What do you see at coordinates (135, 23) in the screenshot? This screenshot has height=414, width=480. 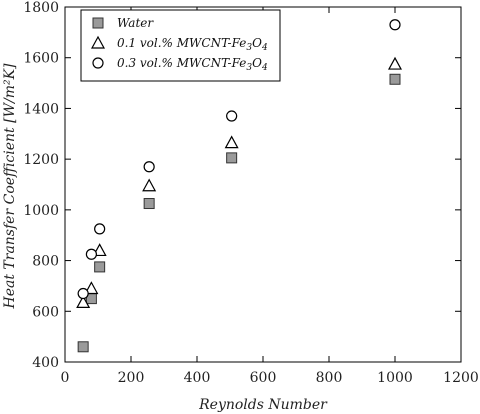 I see `legend-label: Water` at bounding box center [135, 23].